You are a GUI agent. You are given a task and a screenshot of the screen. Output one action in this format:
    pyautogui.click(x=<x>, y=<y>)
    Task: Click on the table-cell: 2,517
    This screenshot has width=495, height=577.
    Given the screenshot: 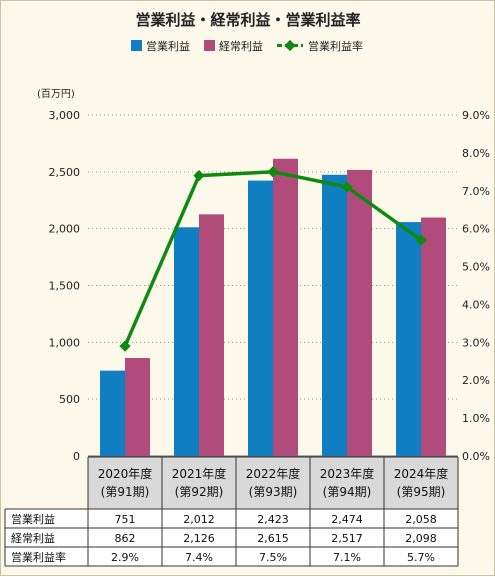 What is the action you would take?
    pyautogui.click(x=347, y=538)
    